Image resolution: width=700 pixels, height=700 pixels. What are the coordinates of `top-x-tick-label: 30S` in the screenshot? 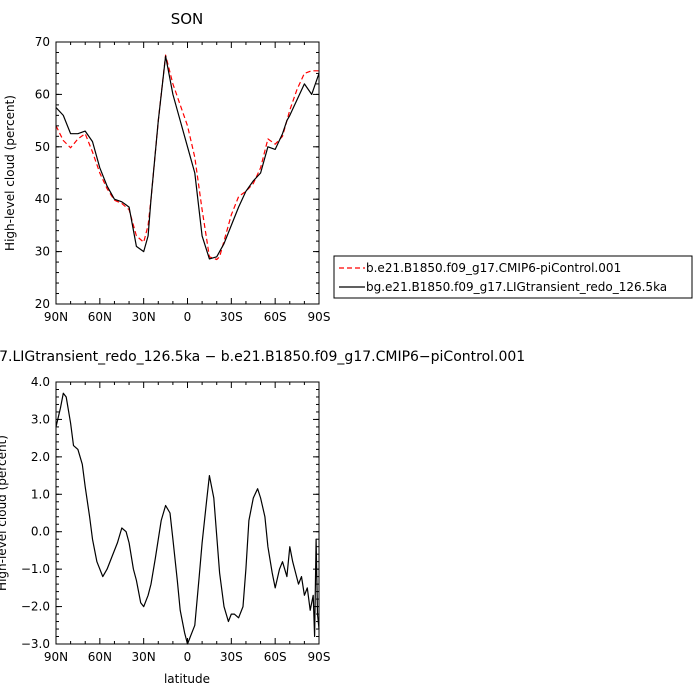 It's located at (231, 317).